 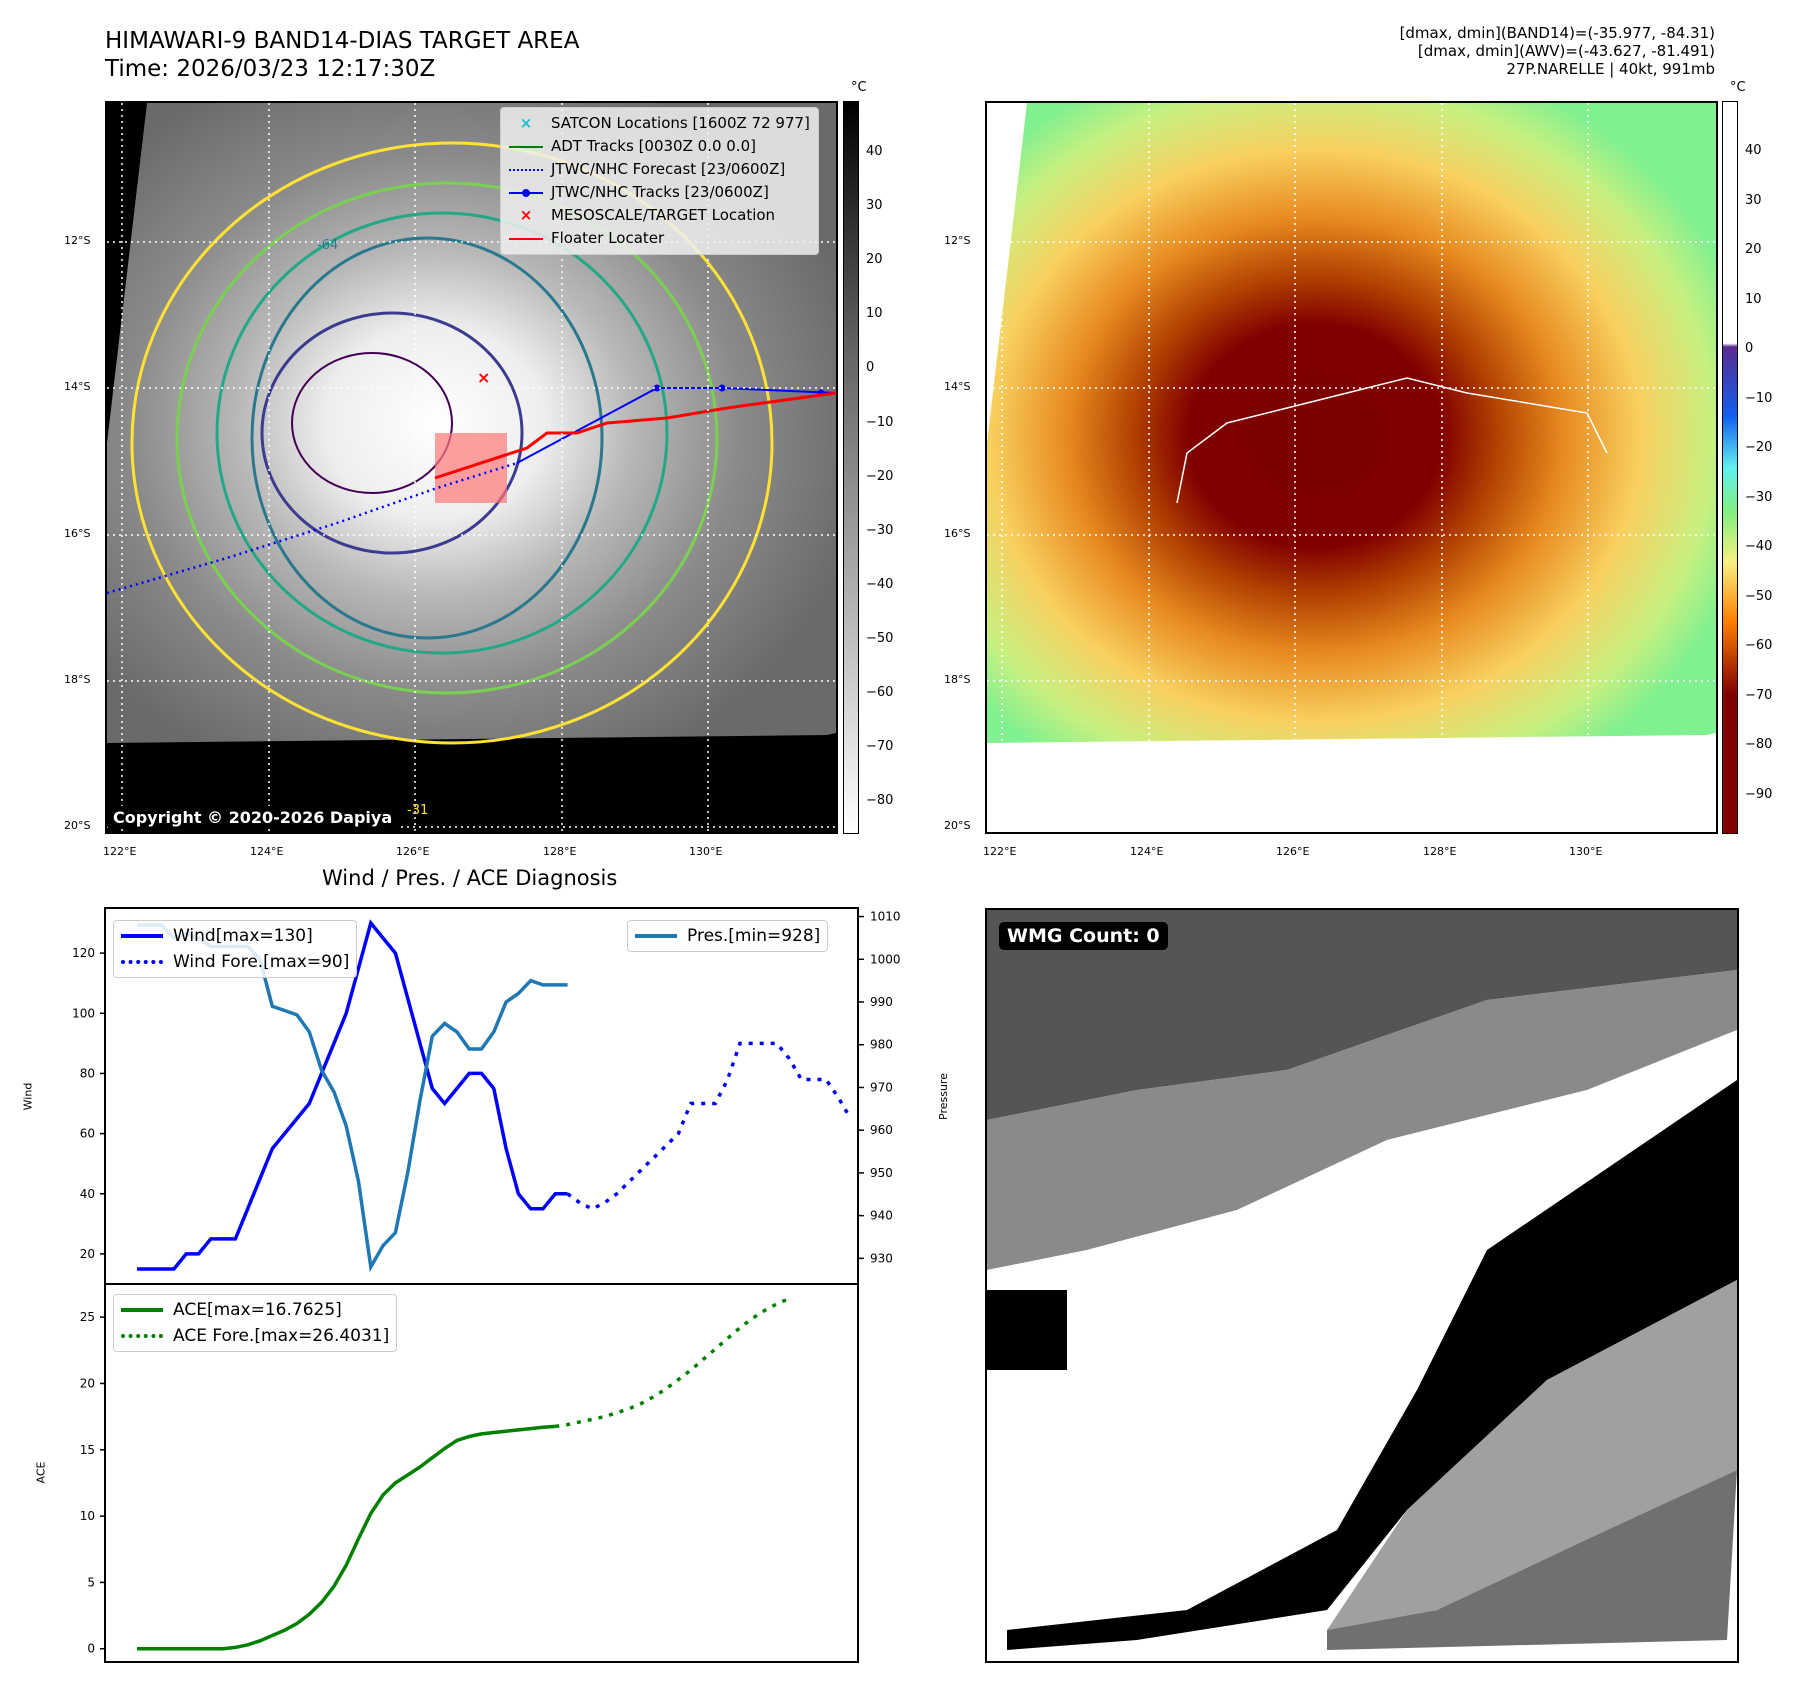 I want to click on legend-wind: Wind[max=130], so click(x=243, y=936).